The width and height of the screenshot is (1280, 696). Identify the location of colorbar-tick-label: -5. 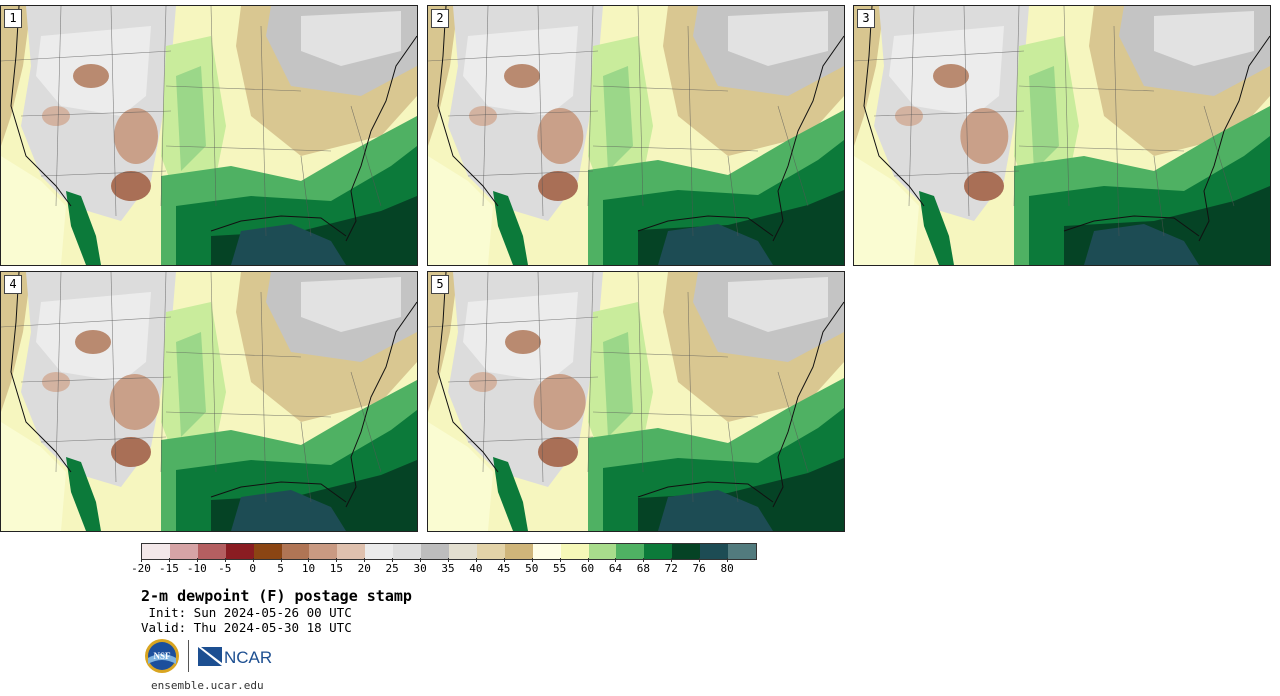
(225, 568).